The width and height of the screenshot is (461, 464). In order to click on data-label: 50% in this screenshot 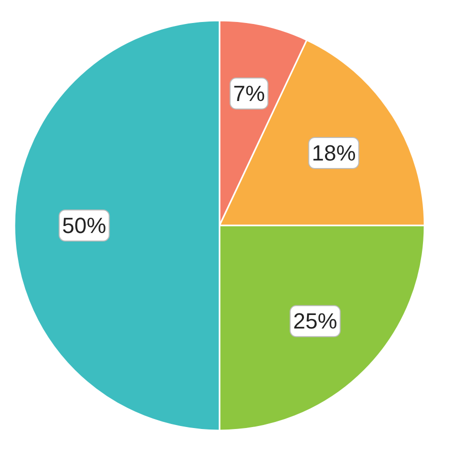, I will do `click(84, 225)`.